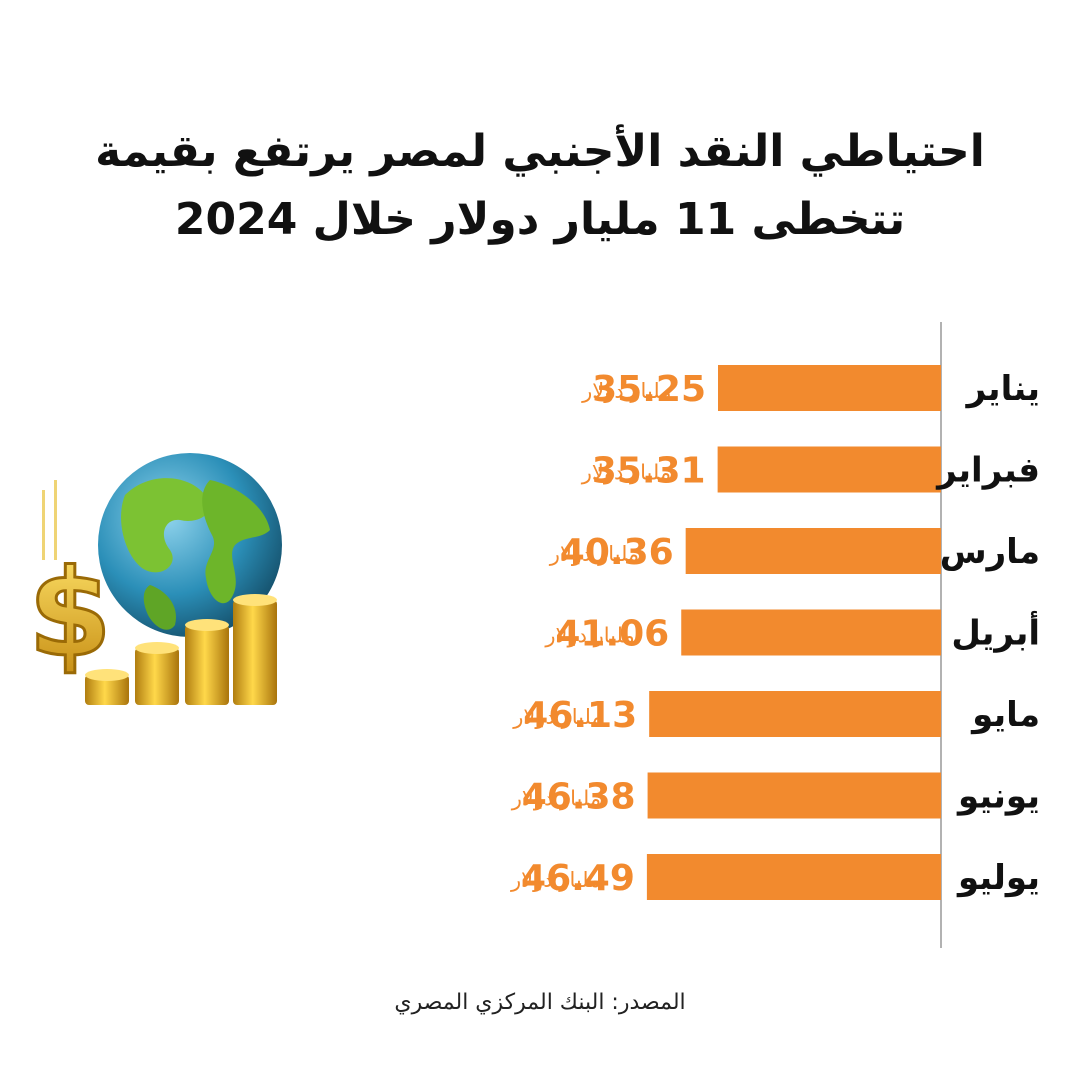  What do you see at coordinates (1002, 389) in the screenshot?
I see `category-label: يناير` at bounding box center [1002, 389].